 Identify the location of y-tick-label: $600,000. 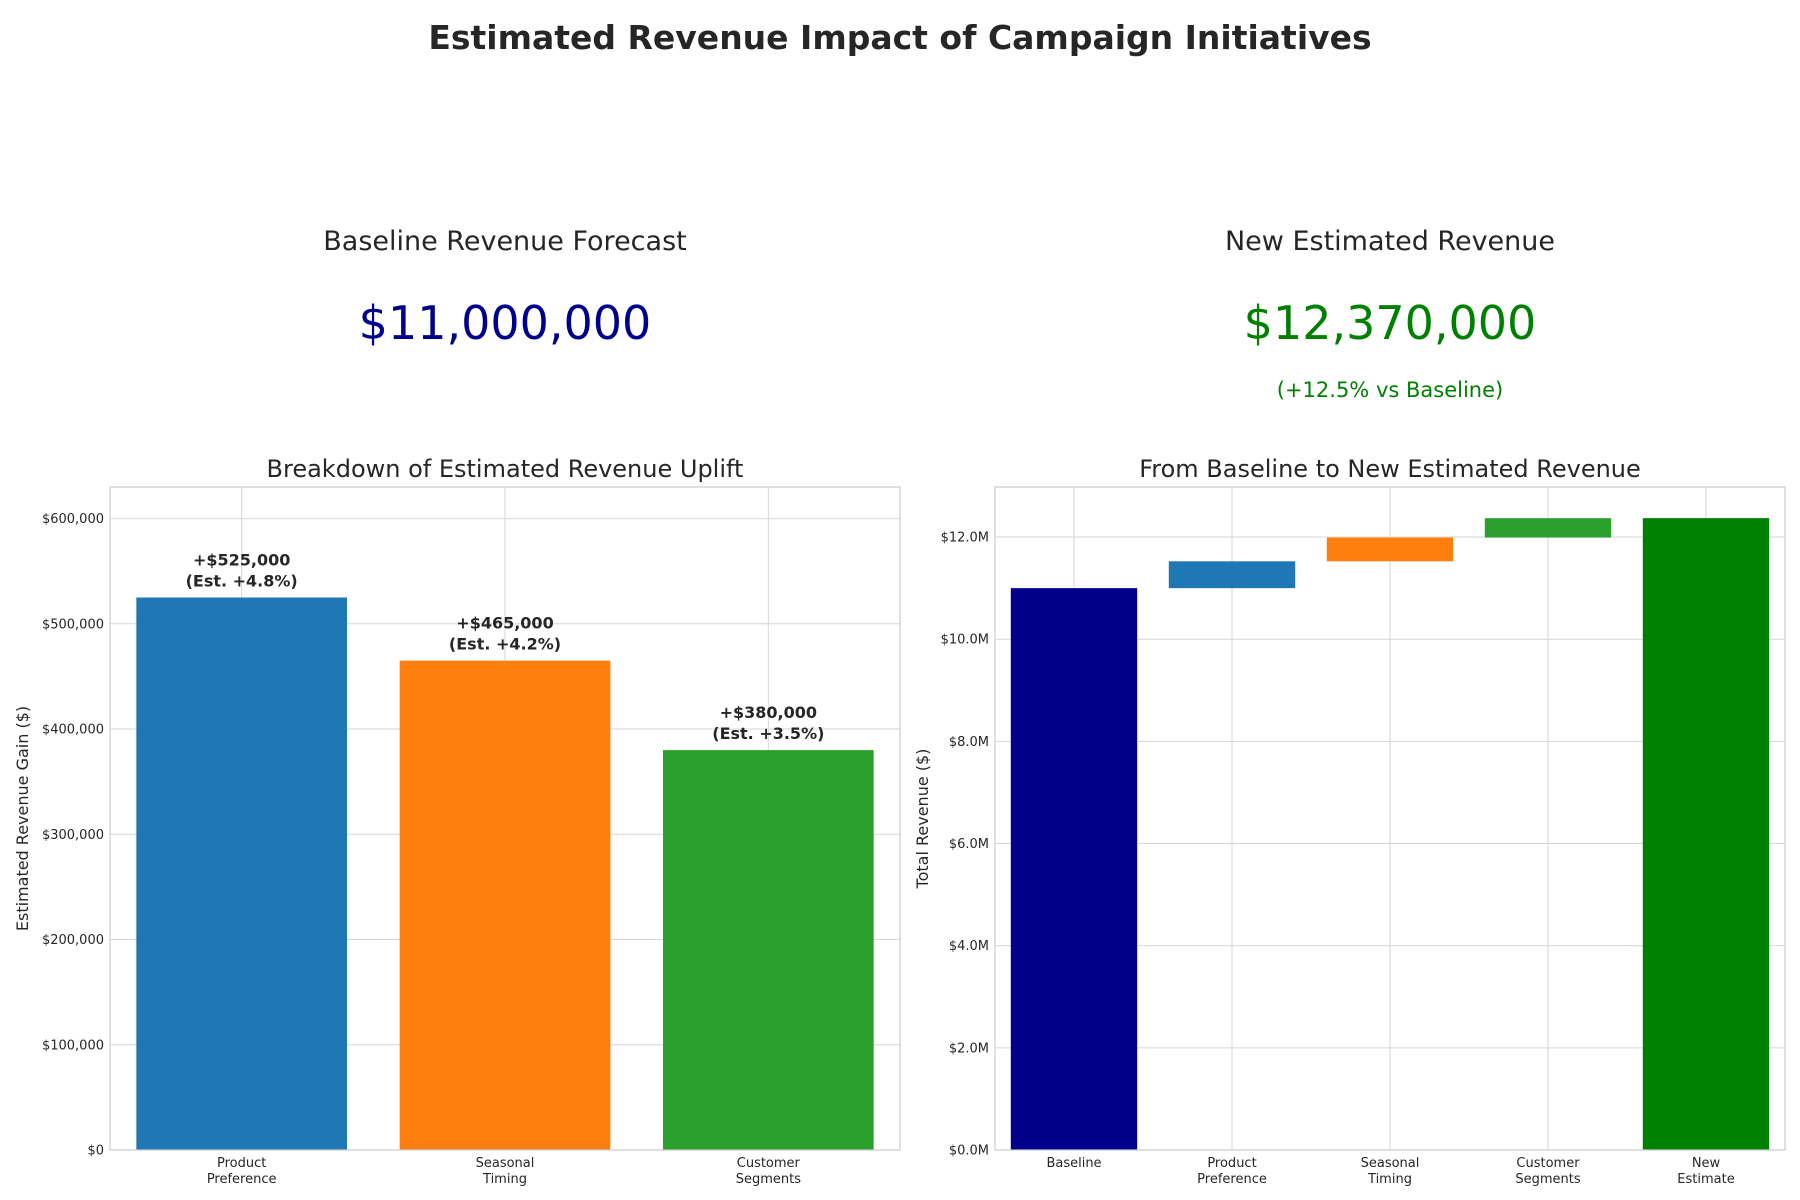
(73, 519).